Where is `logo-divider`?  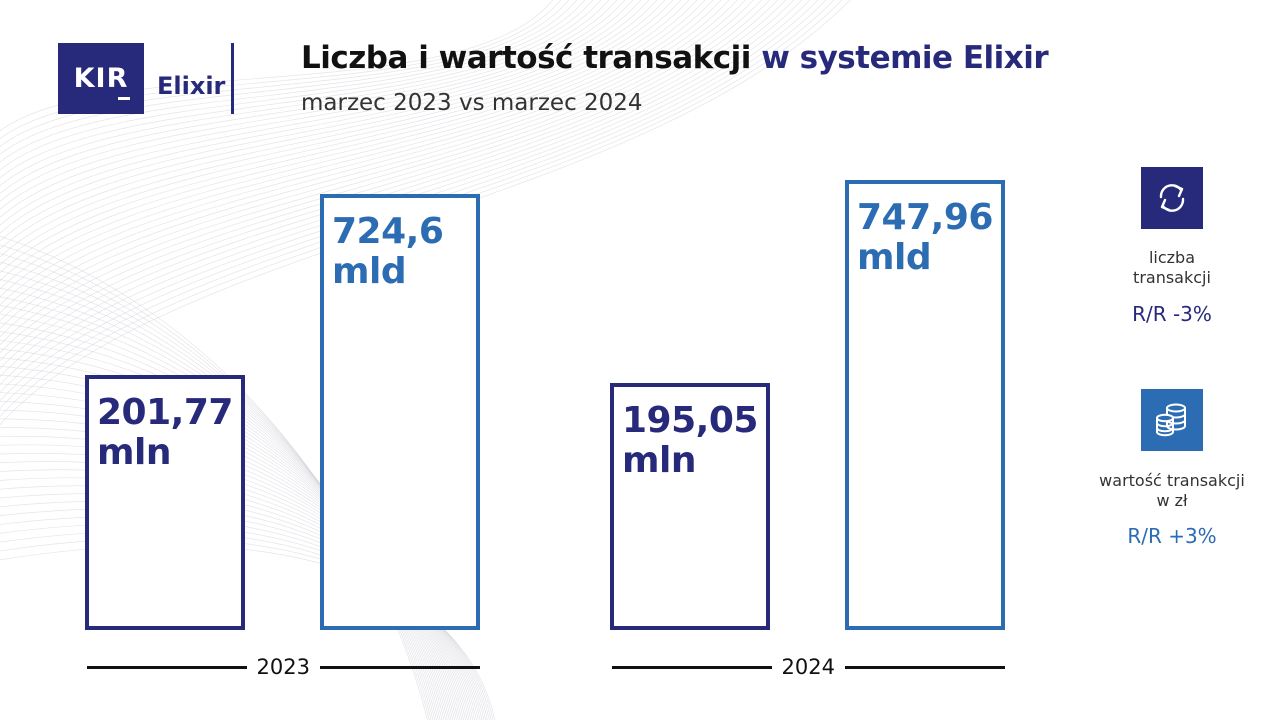
logo-divider is located at coordinates (232, 78).